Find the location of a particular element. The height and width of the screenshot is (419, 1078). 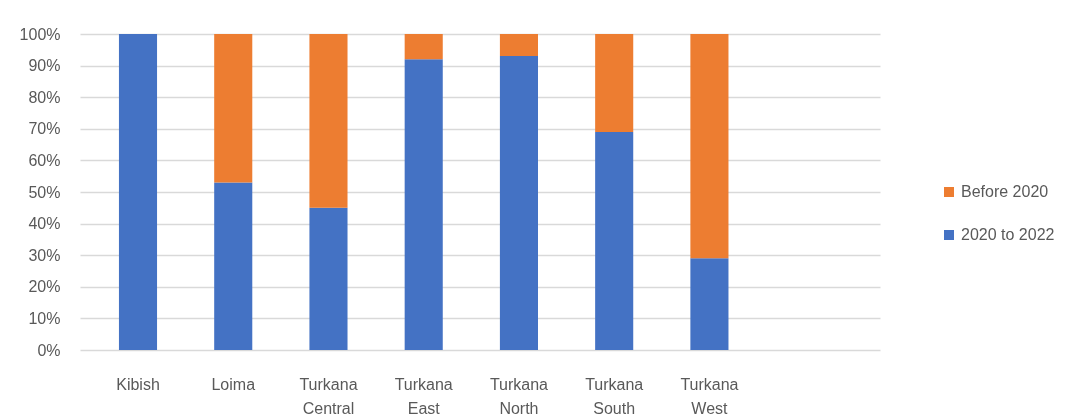

x-tick-label: Kibish is located at coordinates (138, 384).